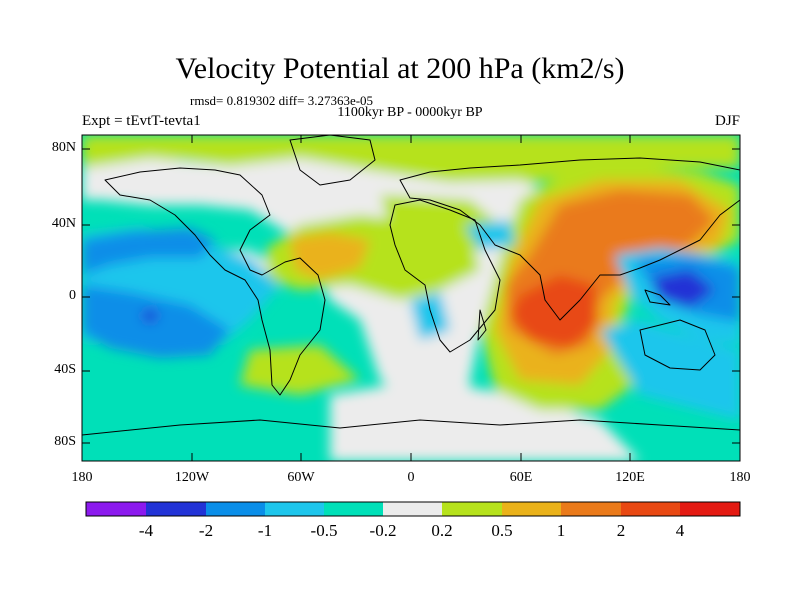 This screenshot has width=800, height=600. Describe the element at coordinates (332, 160) in the screenshot. I see `coast-greenland` at that location.